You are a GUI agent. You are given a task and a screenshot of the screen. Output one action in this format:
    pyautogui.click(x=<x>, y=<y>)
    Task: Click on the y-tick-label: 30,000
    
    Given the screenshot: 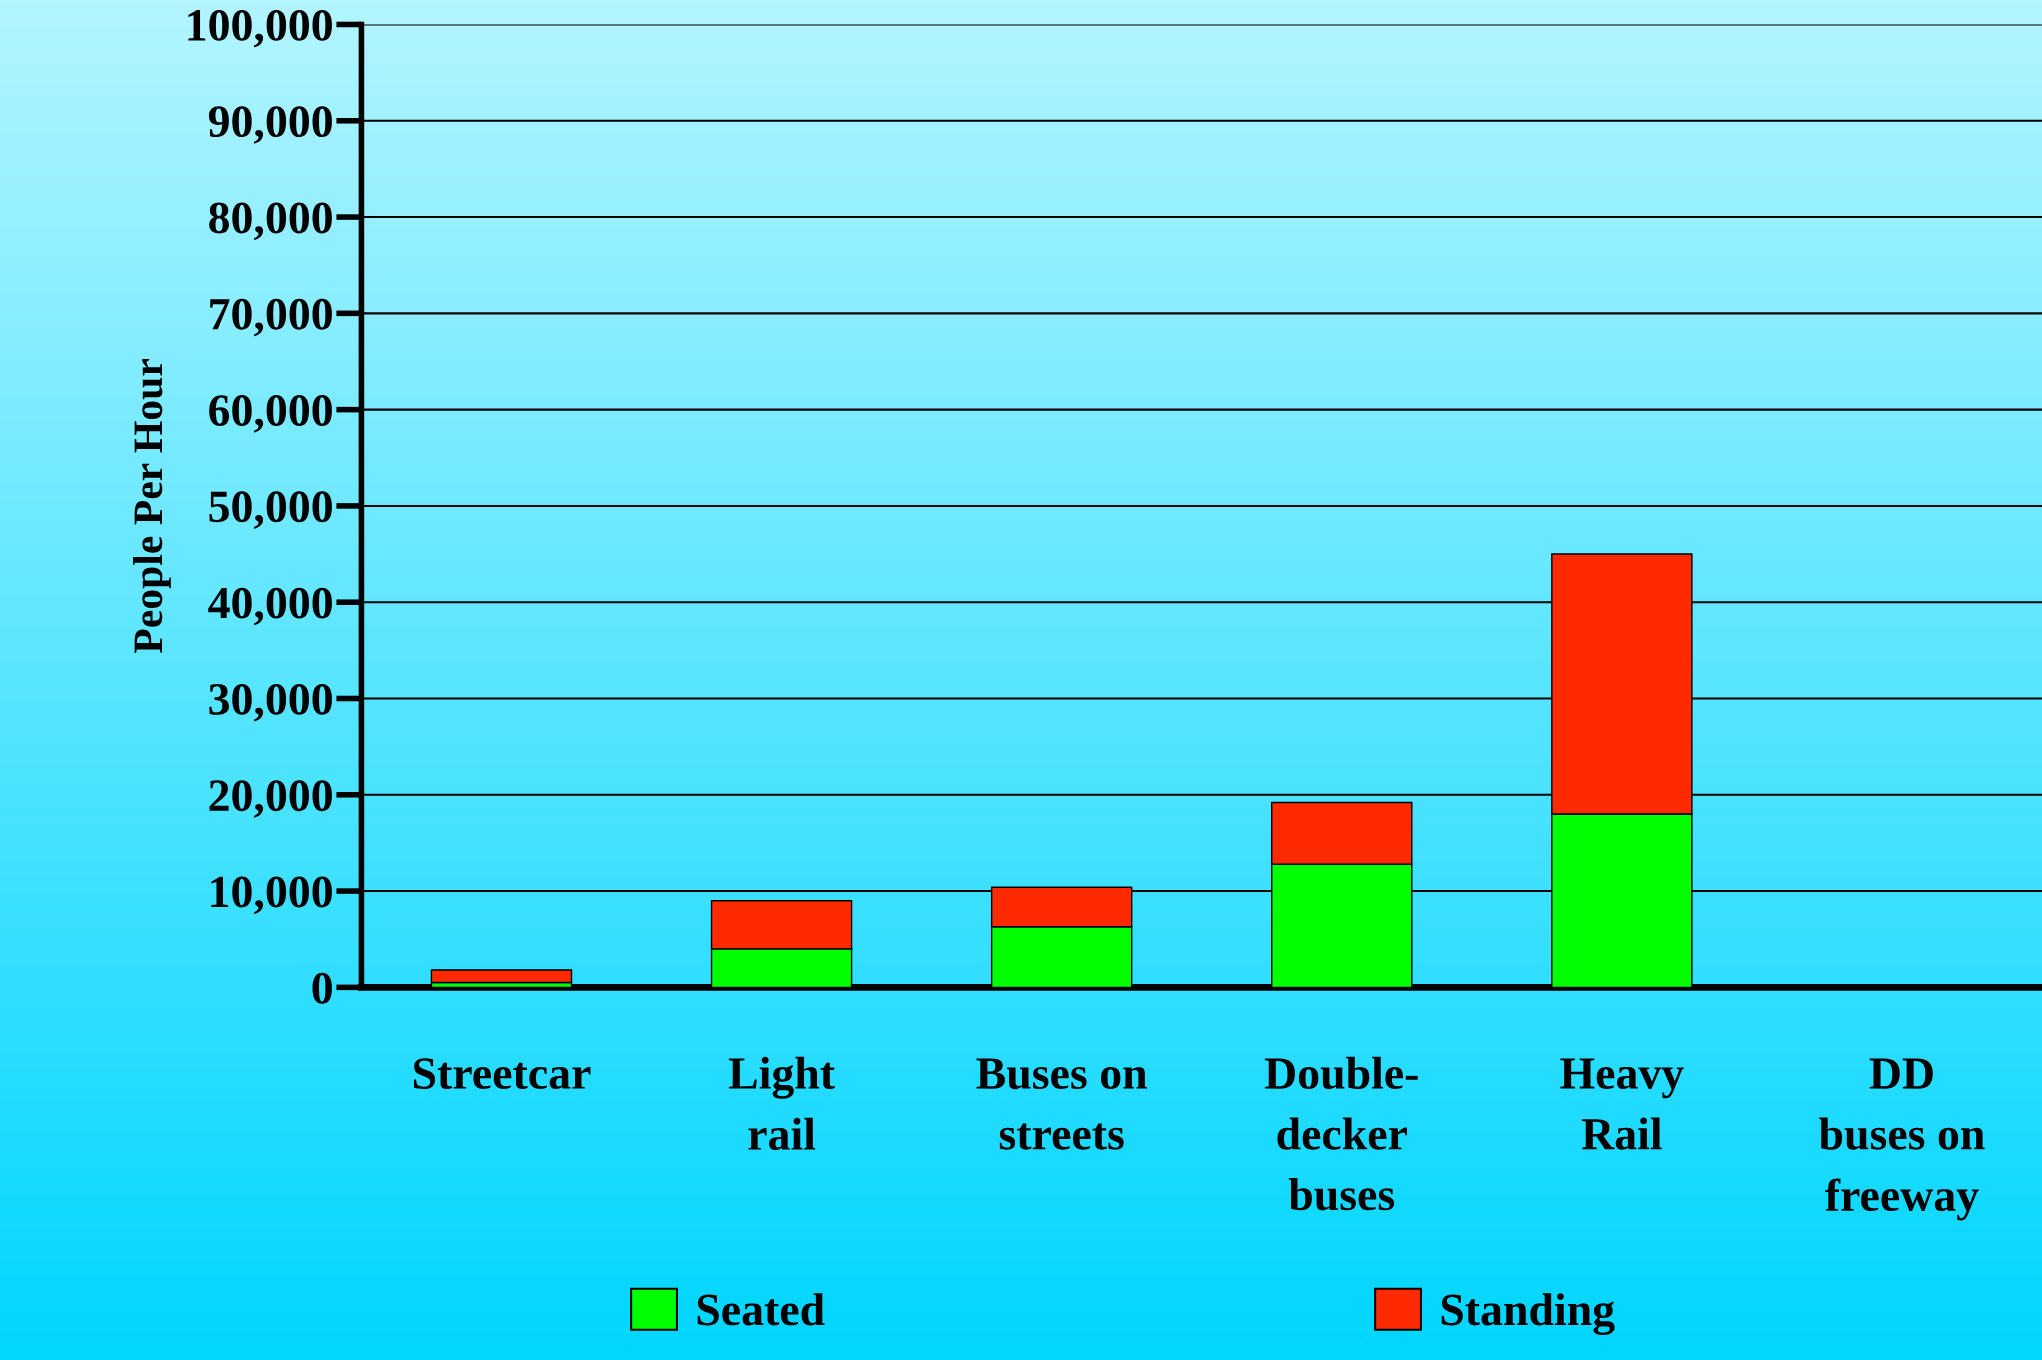 What is the action you would take?
    pyautogui.click(x=270, y=702)
    